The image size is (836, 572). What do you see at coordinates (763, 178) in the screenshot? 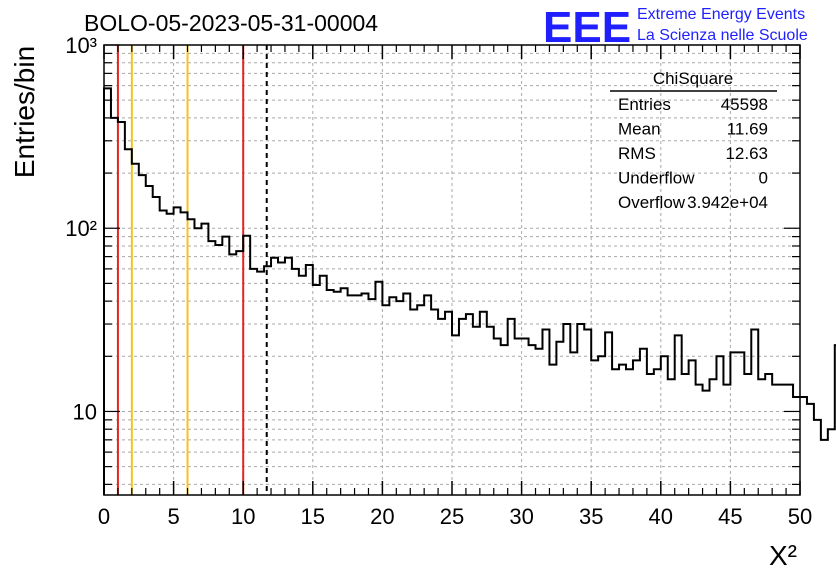
I see `stats-row-value: 0` at bounding box center [763, 178].